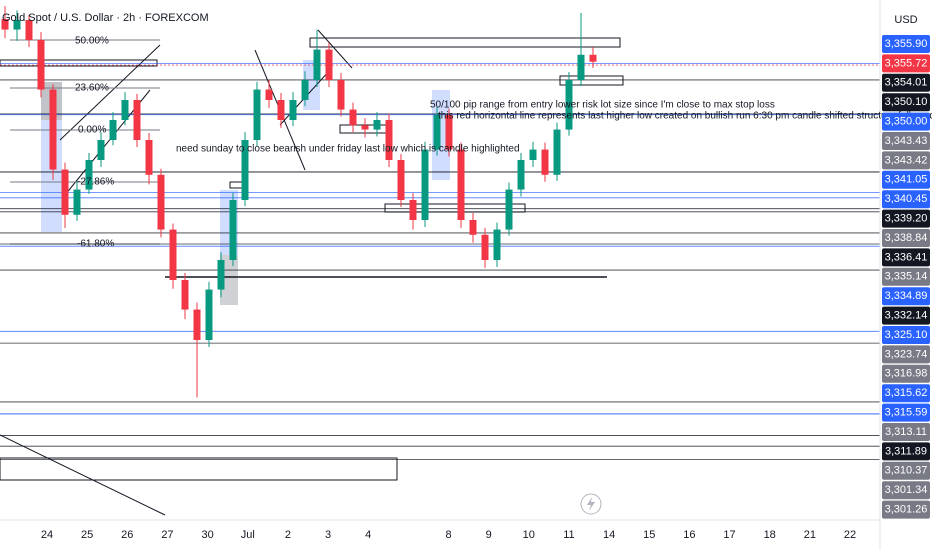 This screenshot has width=932, height=550. I want to click on y-tick-label: 3,354.01, so click(906, 83).